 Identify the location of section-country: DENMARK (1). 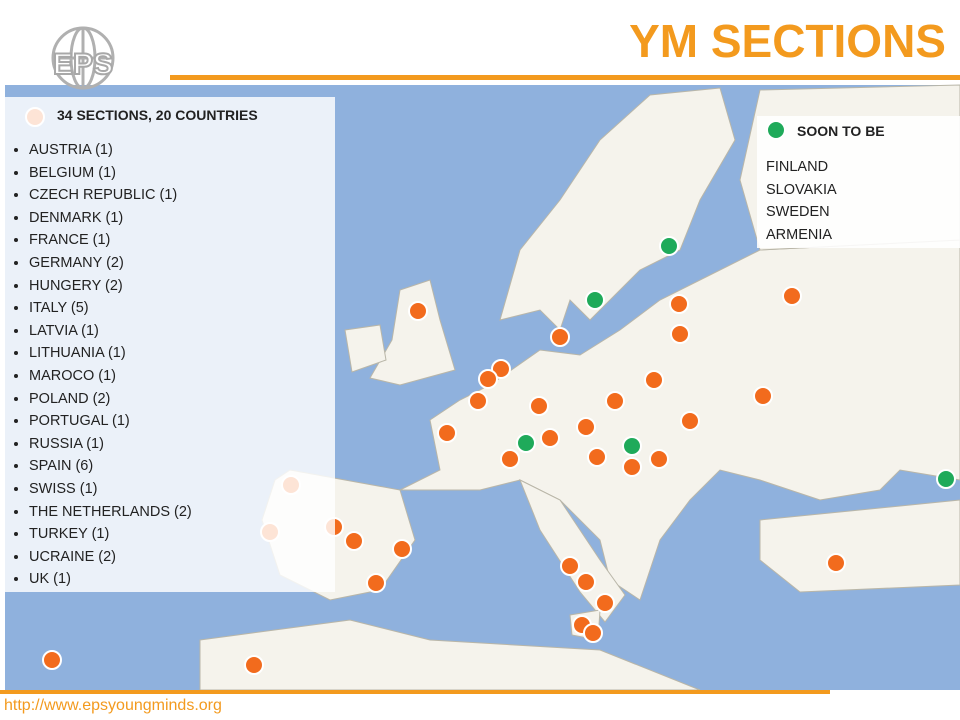
(110, 220).